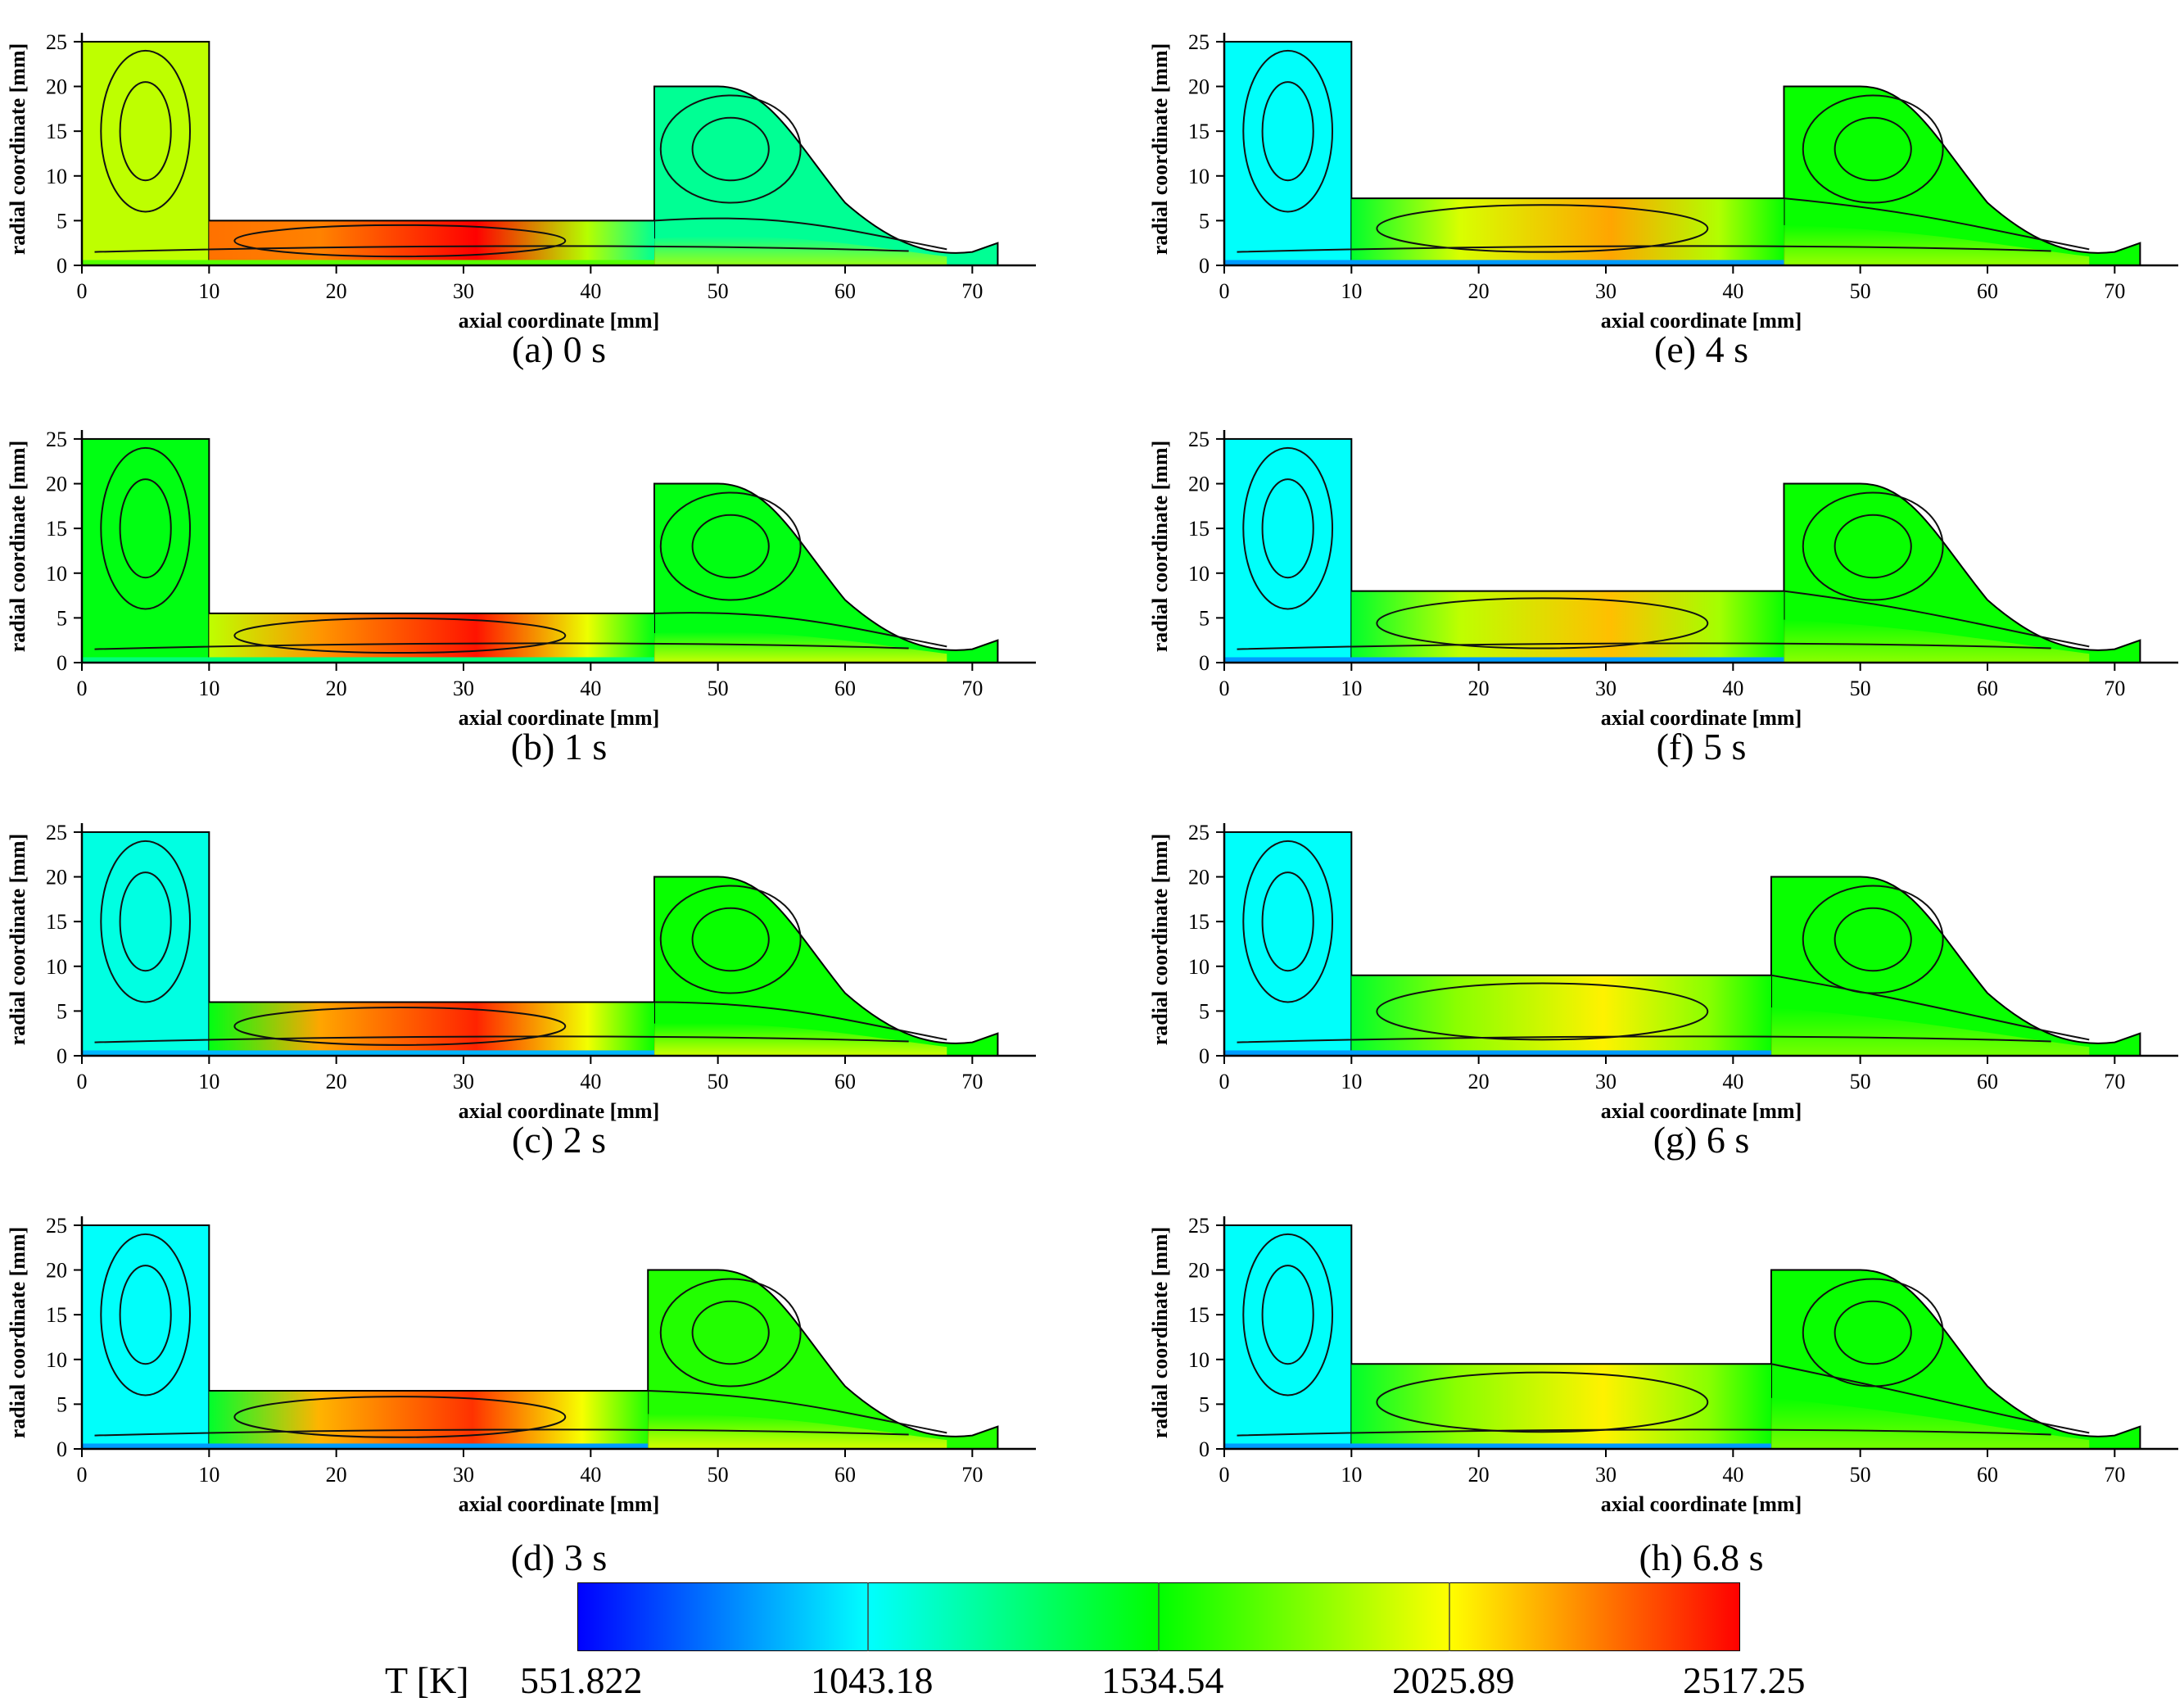 The height and width of the screenshot is (1702, 2184). Describe the element at coordinates (1702, 1111) in the screenshot. I see `x-axis-label: axial coordinate [mm]` at that location.